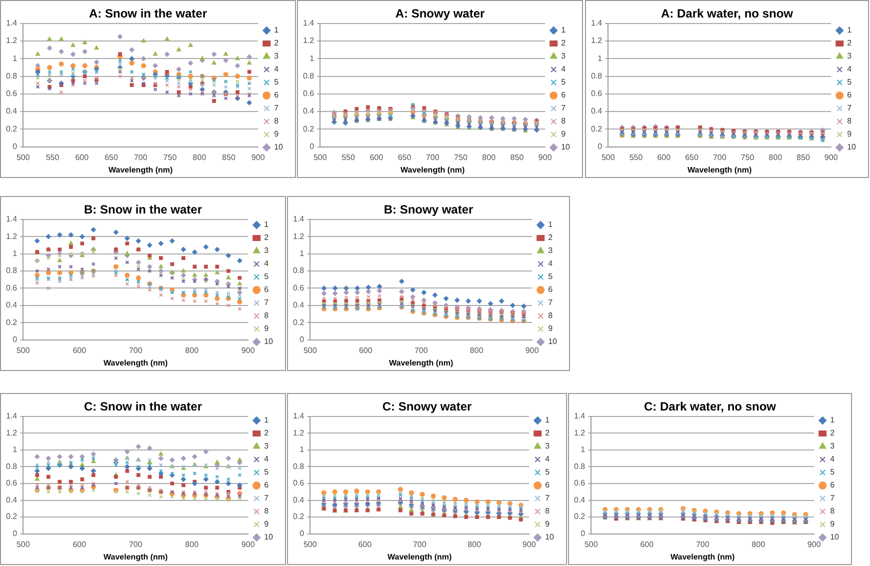 This screenshot has height=566, width=870. Describe the element at coordinates (427, 407) in the screenshot. I see `chart-title: C: Snowy water` at that location.